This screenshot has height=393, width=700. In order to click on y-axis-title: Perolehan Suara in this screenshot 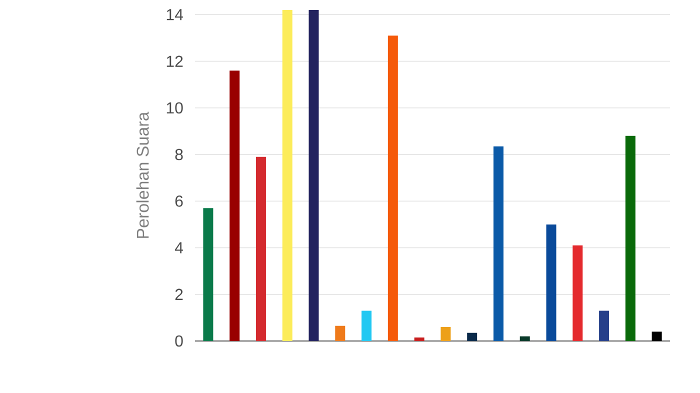, I will do `click(142, 175)`.